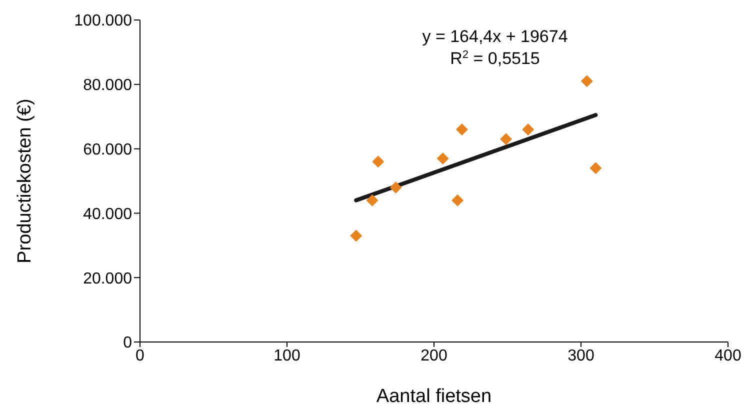  I want to click on annotation: y = 164,4x + 19674, so click(495, 36).